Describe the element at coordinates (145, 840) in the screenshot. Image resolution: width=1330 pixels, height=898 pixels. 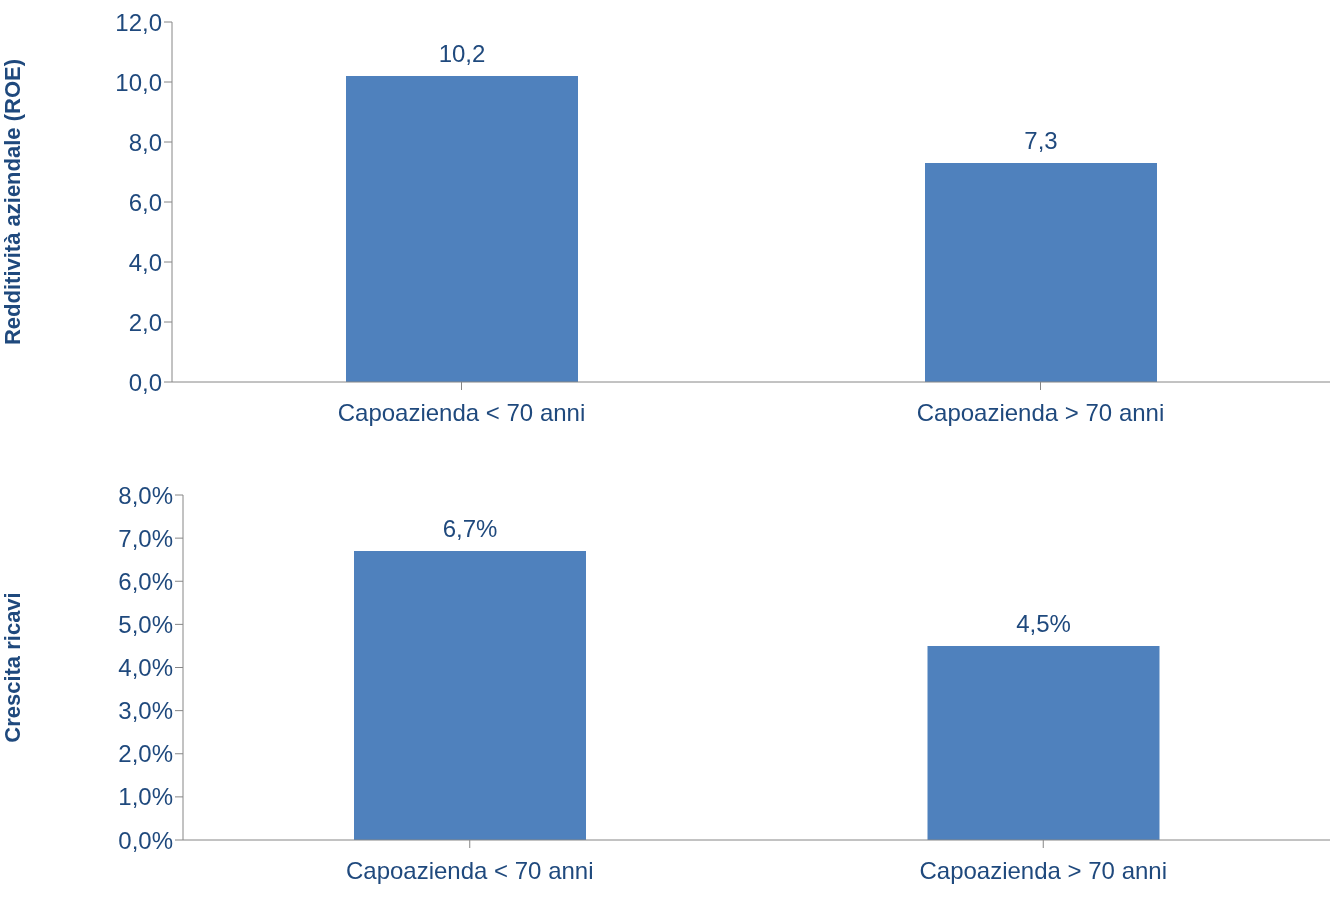
I see `y-tick-label: 0,0%` at that location.